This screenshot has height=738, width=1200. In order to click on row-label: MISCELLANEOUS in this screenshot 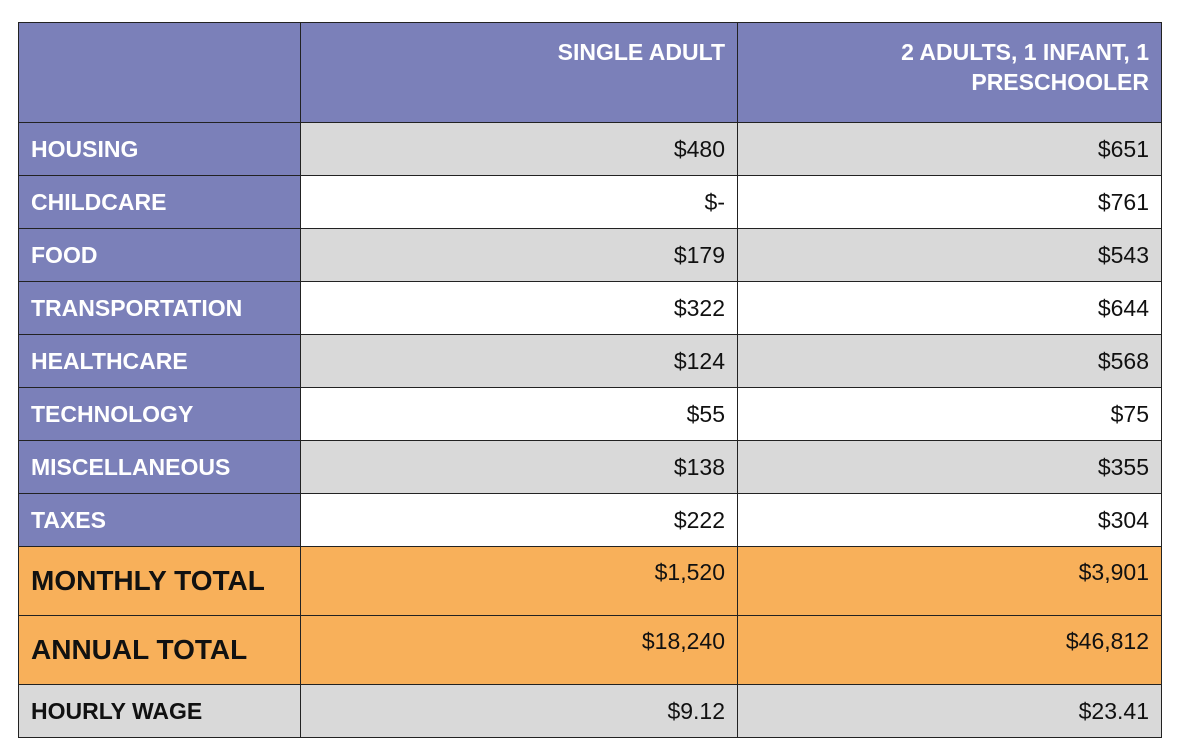, I will do `click(159, 467)`.